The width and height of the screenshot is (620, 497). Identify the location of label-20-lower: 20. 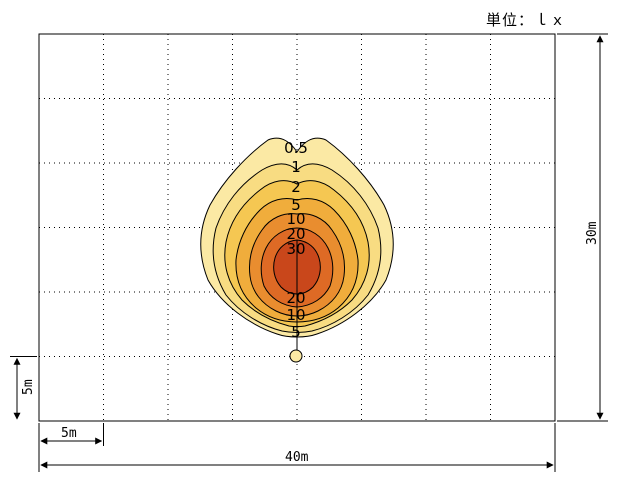
(295, 298).